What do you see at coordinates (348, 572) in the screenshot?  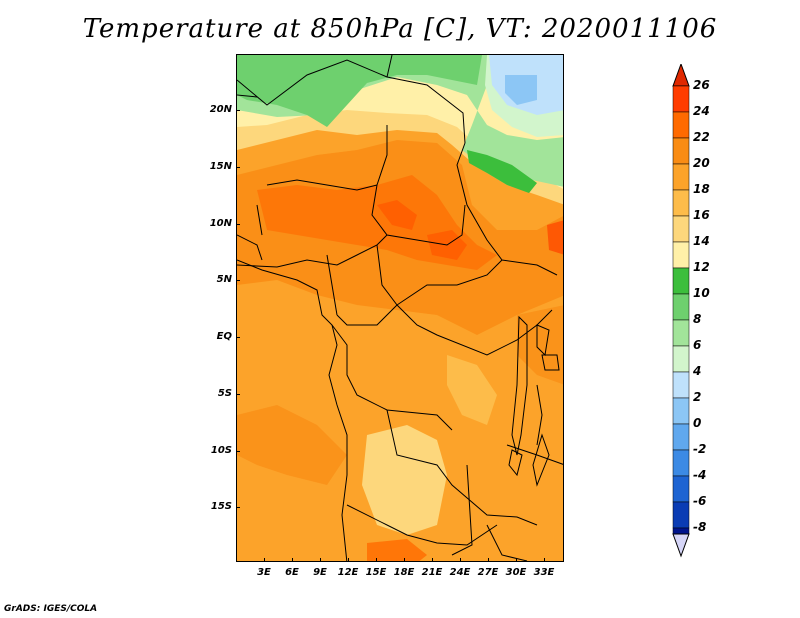 I see `lon-label: 12E` at bounding box center [348, 572].